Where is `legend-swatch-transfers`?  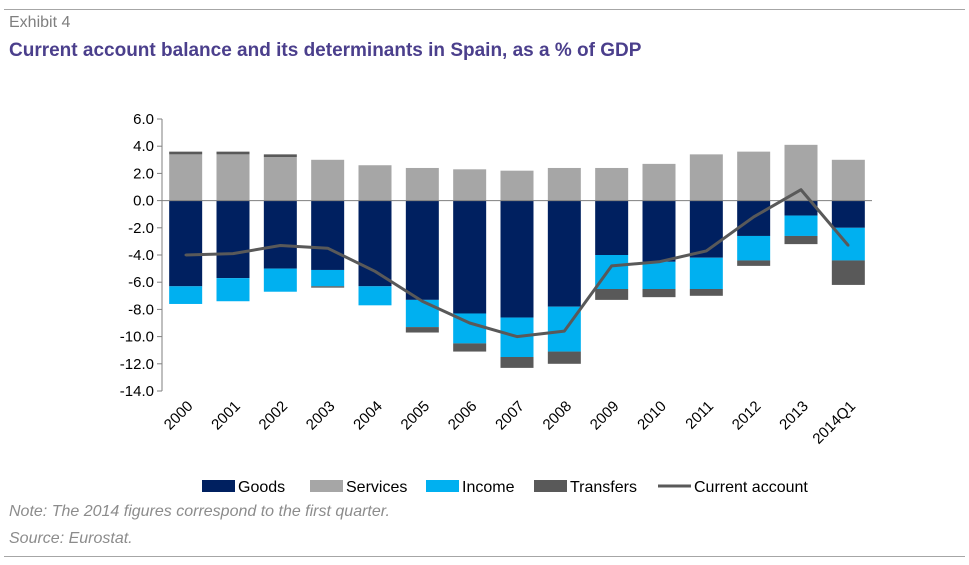 legend-swatch-transfers is located at coordinates (550, 486).